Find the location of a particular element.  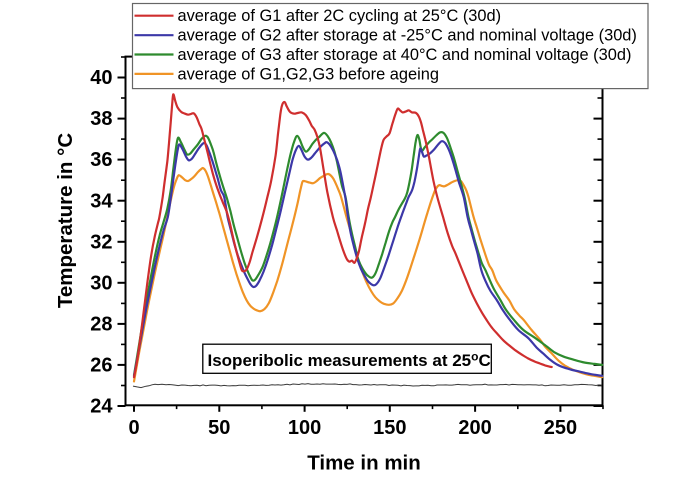

svg-text: 32 is located at coordinates (101, 242).